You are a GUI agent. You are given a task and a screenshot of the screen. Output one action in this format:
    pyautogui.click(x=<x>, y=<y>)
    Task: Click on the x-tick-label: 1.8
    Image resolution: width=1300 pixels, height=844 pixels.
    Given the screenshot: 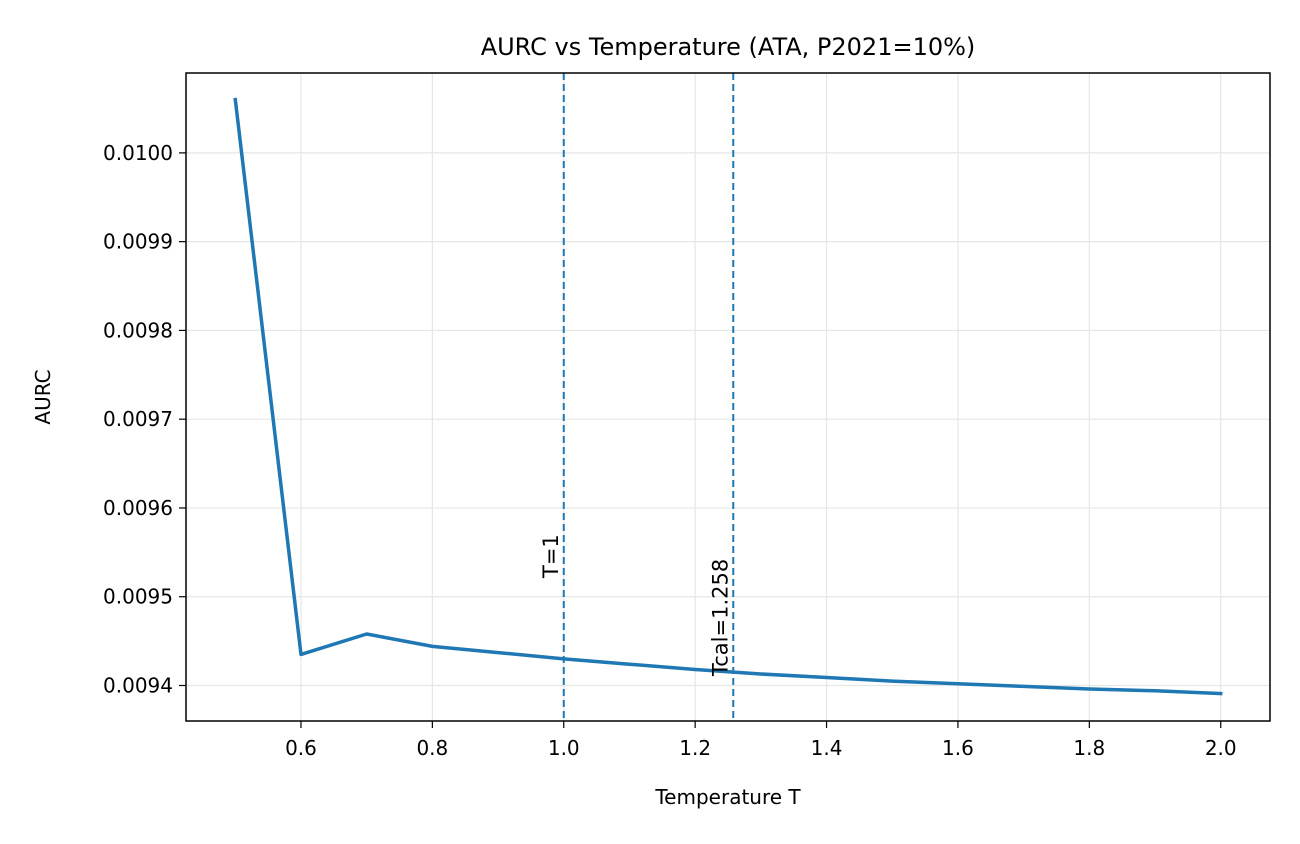 What is the action you would take?
    pyautogui.click(x=1089, y=748)
    